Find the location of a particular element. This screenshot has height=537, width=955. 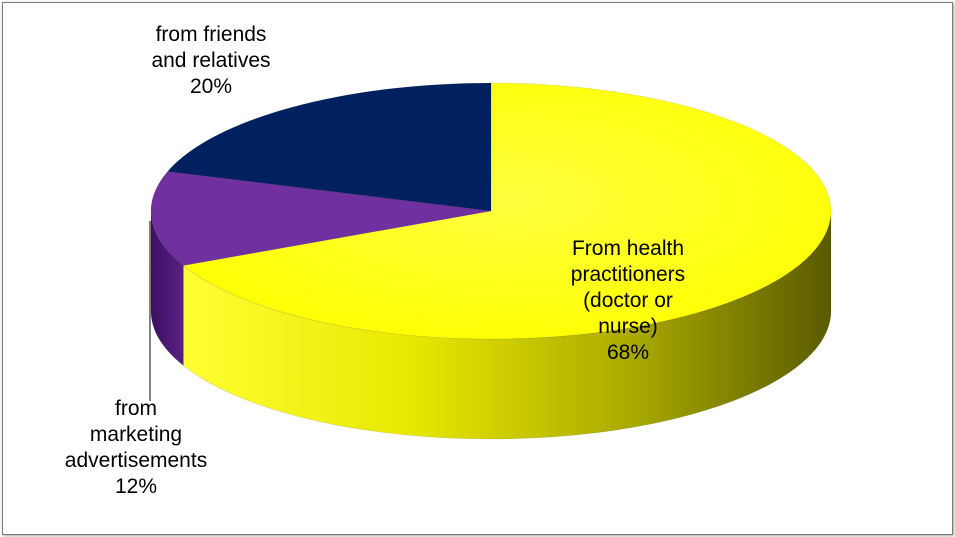

pie-slice-marketing is located at coordinates (321, 218).